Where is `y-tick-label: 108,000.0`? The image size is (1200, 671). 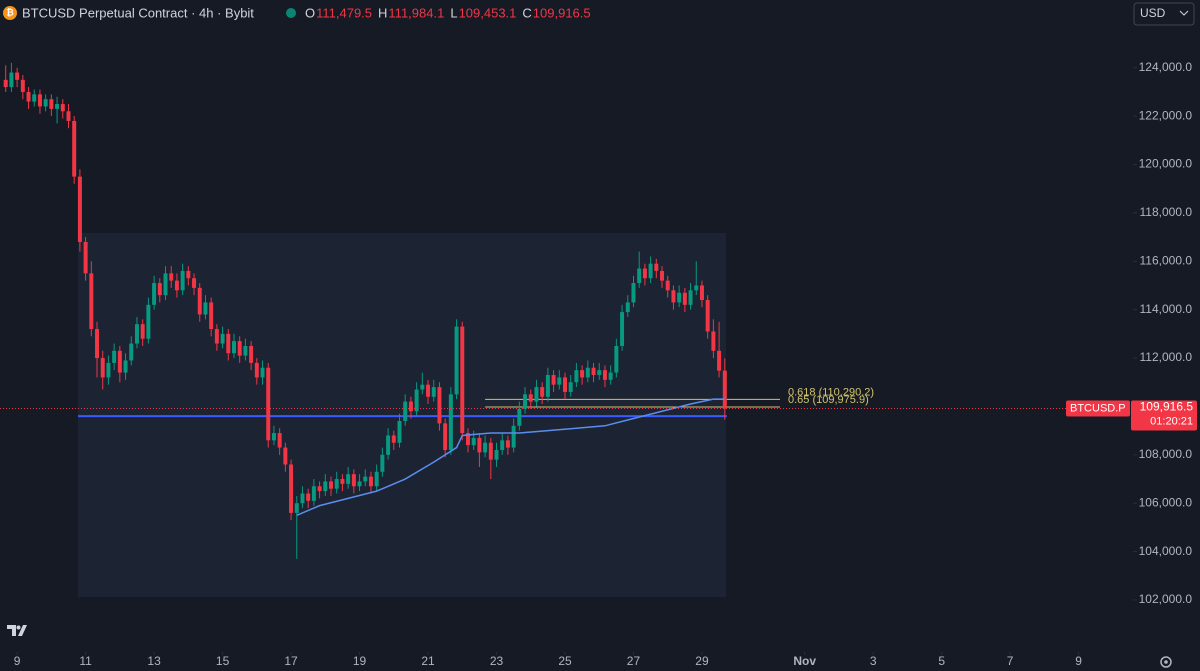
y-tick-label: 108,000.0 is located at coordinates (1166, 454).